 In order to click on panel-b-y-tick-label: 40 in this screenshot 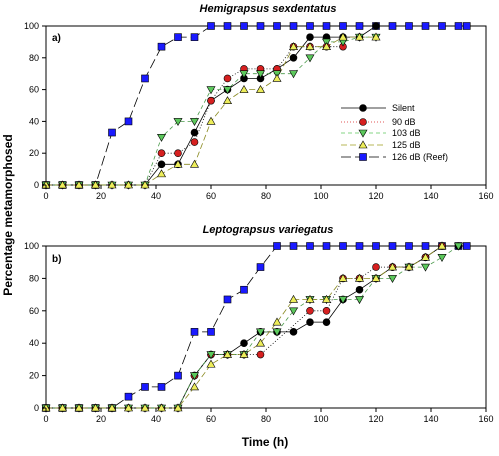, I will do `click(34, 343)`.